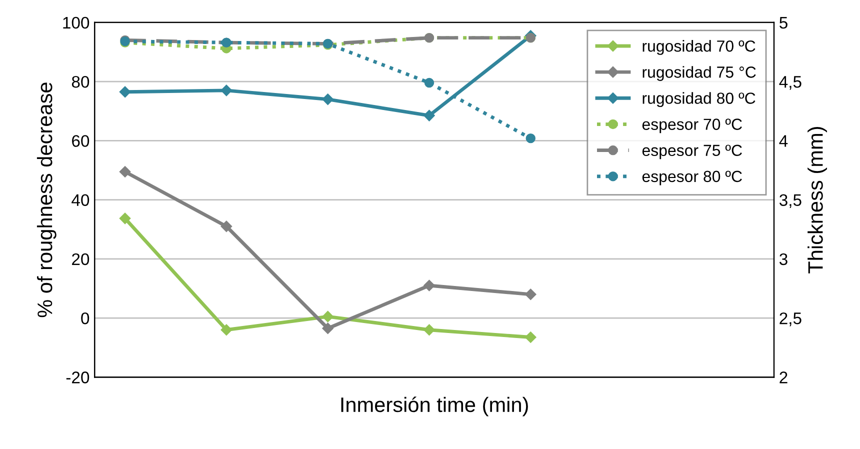 The height and width of the screenshot is (449, 860). Describe the element at coordinates (78, 378) in the screenshot. I see `y-tick-label: -20` at that location.